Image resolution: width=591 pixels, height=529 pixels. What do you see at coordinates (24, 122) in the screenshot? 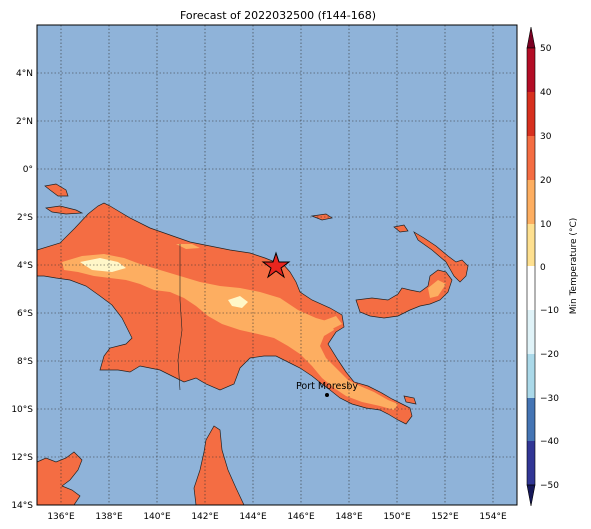
I see `lat-tick: 2°N` at bounding box center [24, 122].